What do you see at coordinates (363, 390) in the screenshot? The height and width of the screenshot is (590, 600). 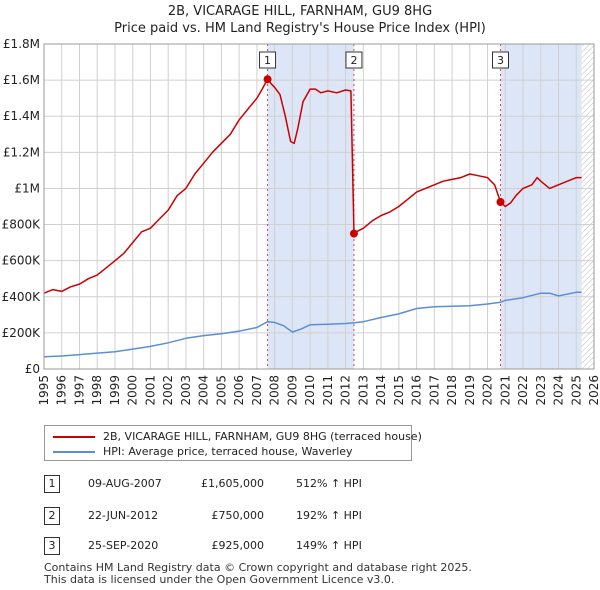 I see `x-tick-label: 2013` at bounding box center [363, 390].